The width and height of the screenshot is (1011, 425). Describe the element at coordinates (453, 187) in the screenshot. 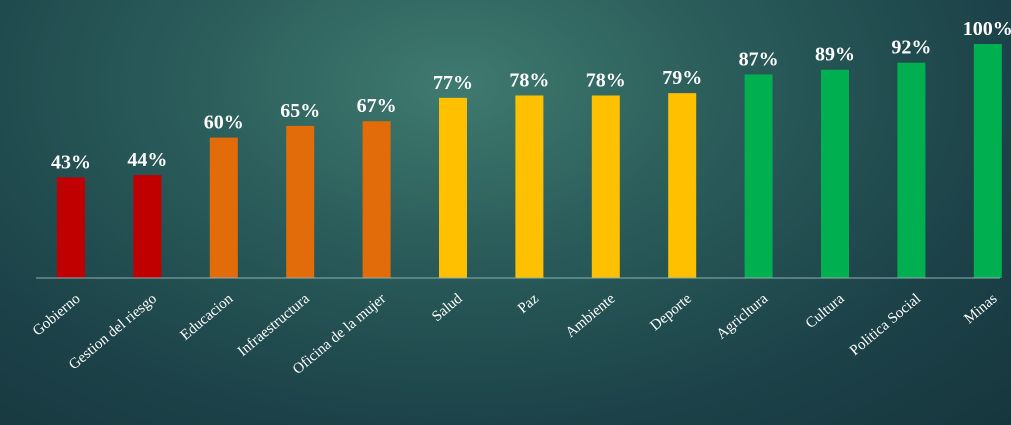

I see `bar-salud` at that location.